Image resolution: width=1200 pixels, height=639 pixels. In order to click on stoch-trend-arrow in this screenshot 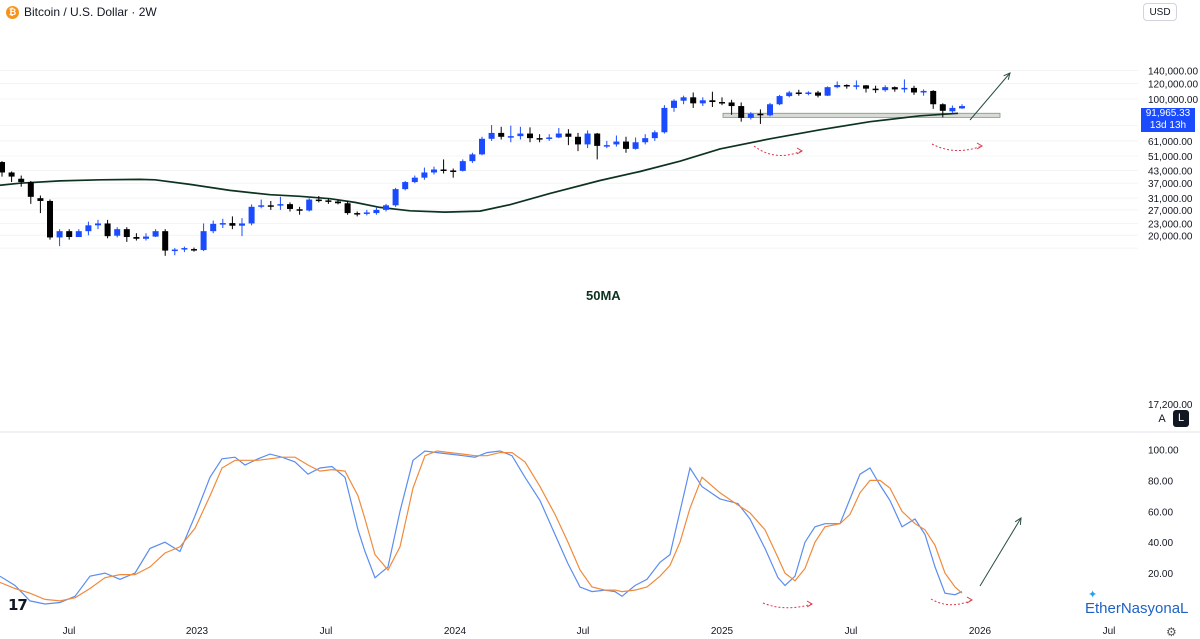, I will do `click(1000, 552)`.